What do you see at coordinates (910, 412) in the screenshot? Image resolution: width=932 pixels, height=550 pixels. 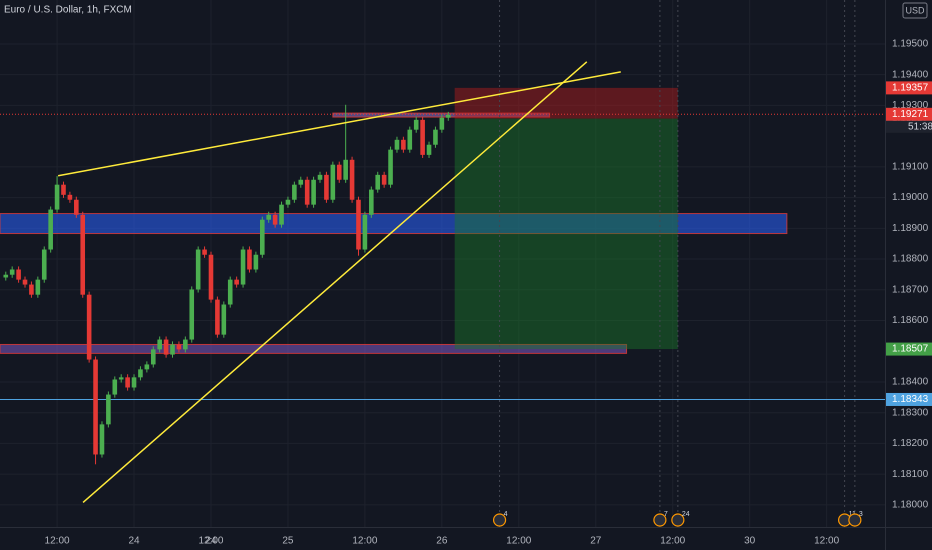 I see `y-tick-label: 1.18300` at bounding box center [910, 412].